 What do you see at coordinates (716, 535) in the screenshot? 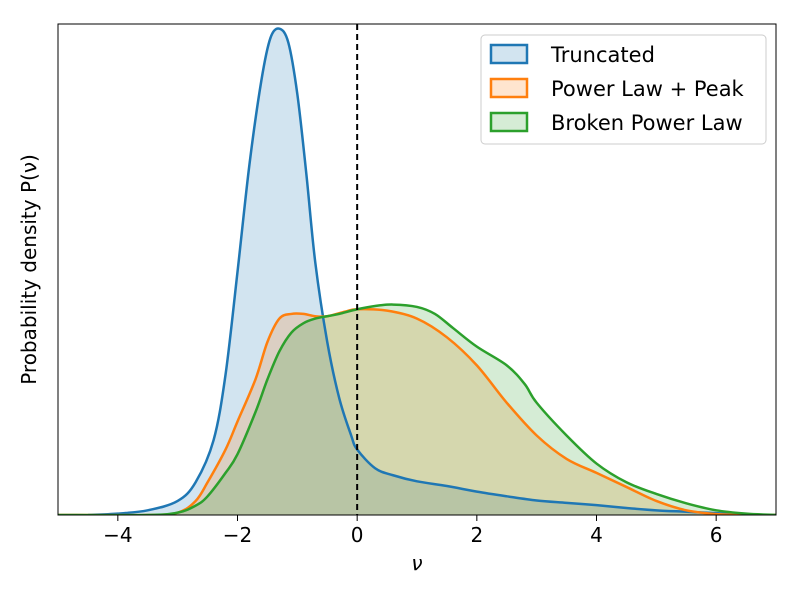
I see `x-tick-label: 6` at bounding box center [716, 535].